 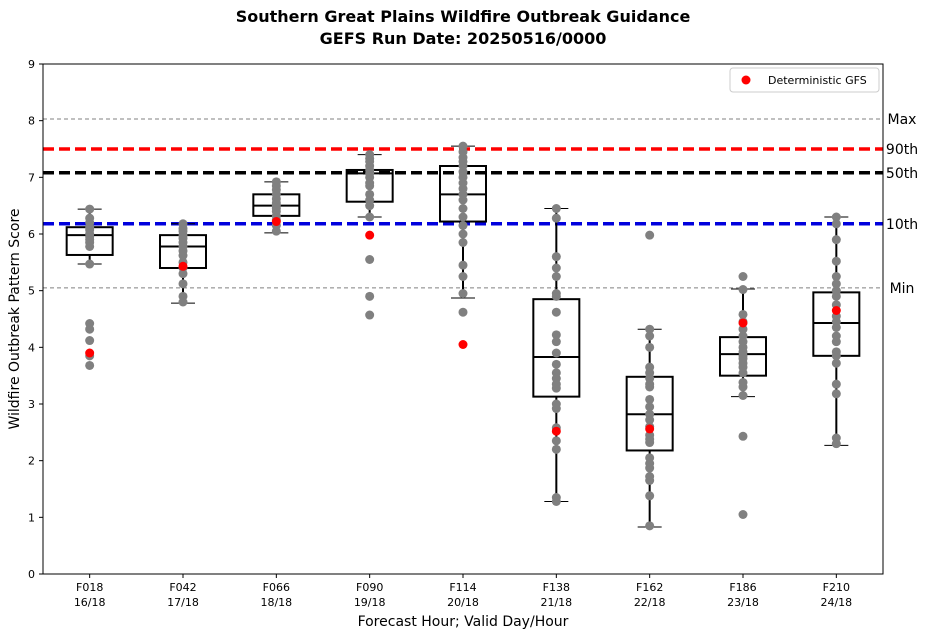 I want to click on legend: Deterministic GFS, so click(x=804, y=80).